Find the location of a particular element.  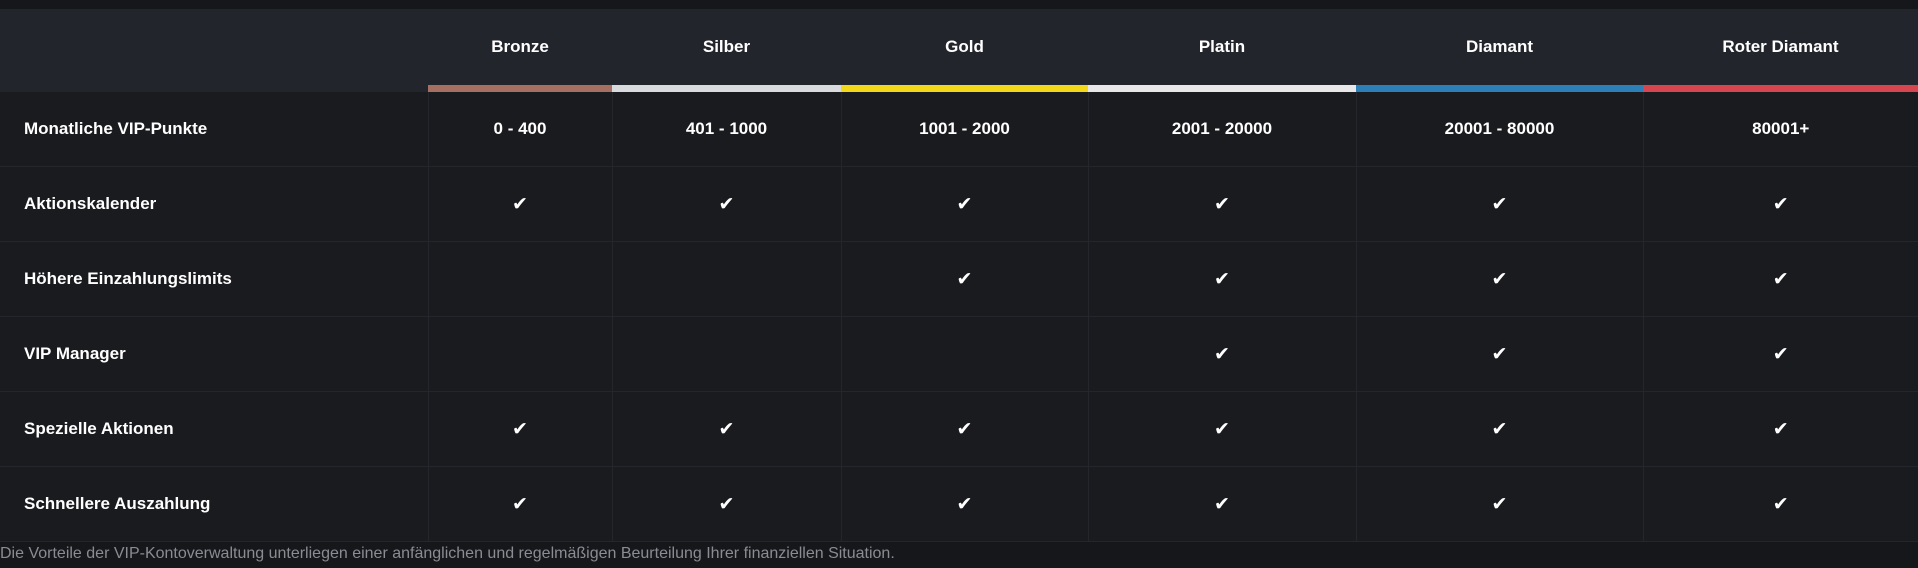

tier-color-stripe-row is located at coordinates (959, 88).